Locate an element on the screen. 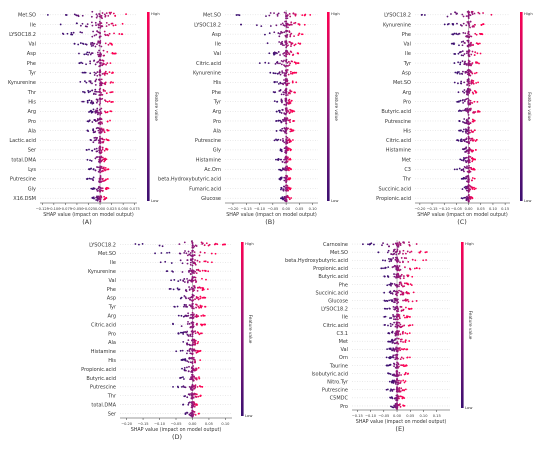 The height and width of the screenshot is (456, 550). feature-label: Val is located at coordinates (113, 281).